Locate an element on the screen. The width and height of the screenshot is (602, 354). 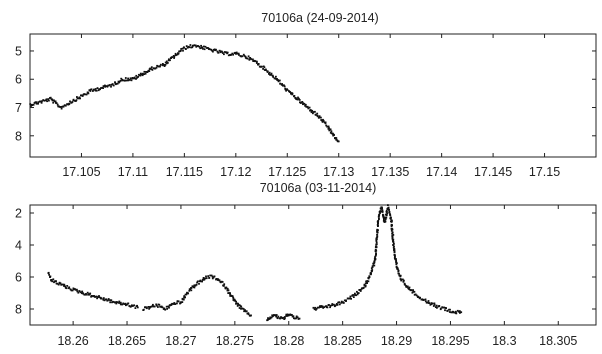
y-tick-label: 4 is located at coordinates (18, 246).